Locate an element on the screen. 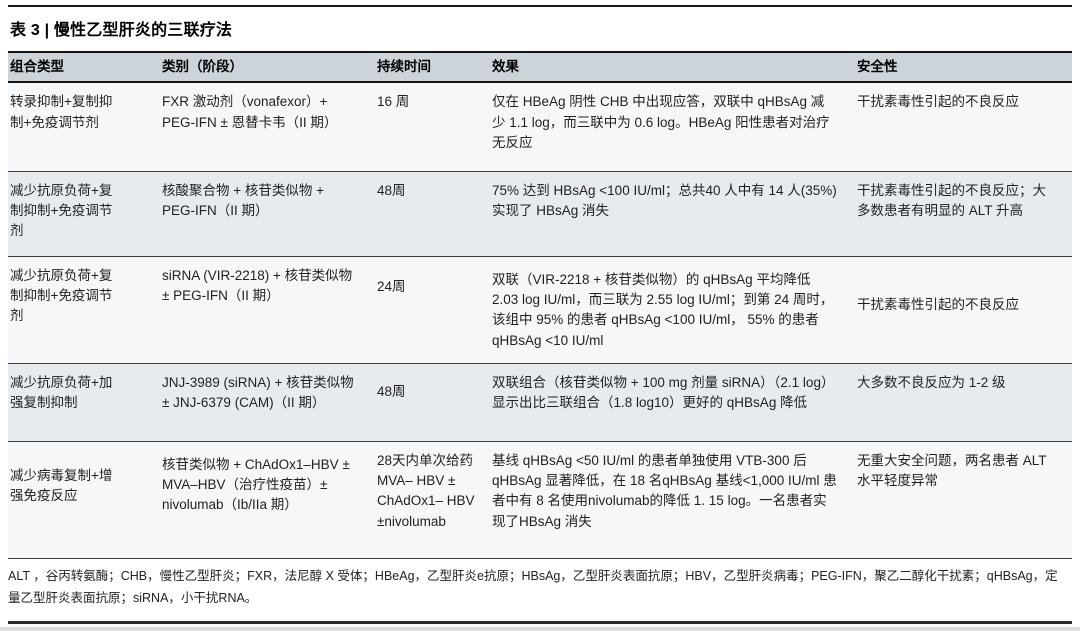  column-header-duration: 持续时间 is located at coordinates (432, 67).